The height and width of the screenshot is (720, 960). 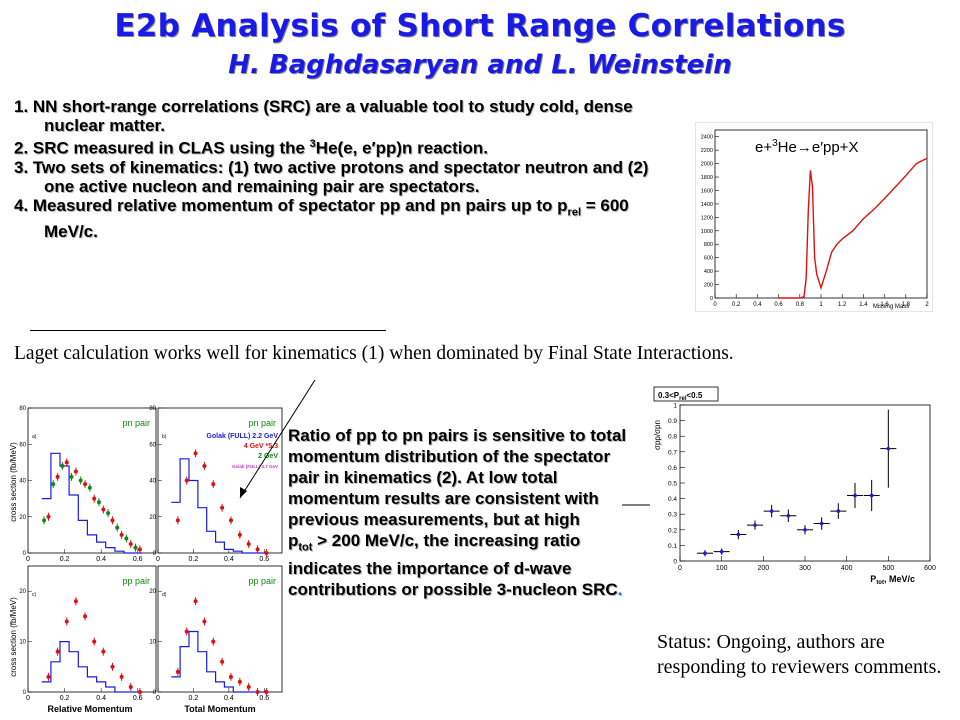 I want to click on ratio-xtick-label: 400, so click(x=847, y=568).